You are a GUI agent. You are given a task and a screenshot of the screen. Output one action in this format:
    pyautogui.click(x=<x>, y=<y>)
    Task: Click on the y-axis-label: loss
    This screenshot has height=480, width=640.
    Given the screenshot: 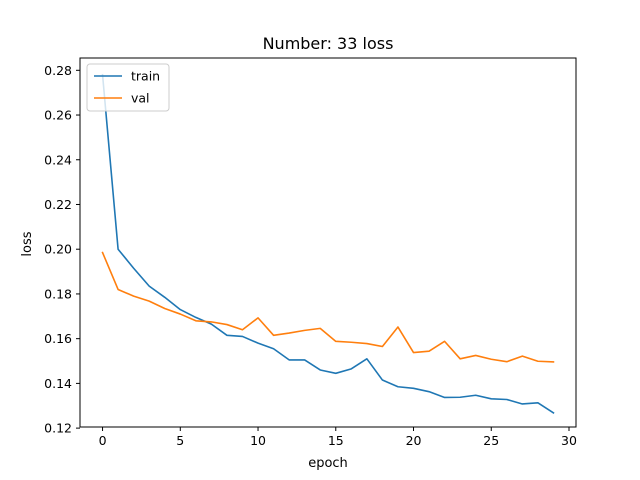 What is the action you would take?
    pyautogui.click(x=27, y=243)
    